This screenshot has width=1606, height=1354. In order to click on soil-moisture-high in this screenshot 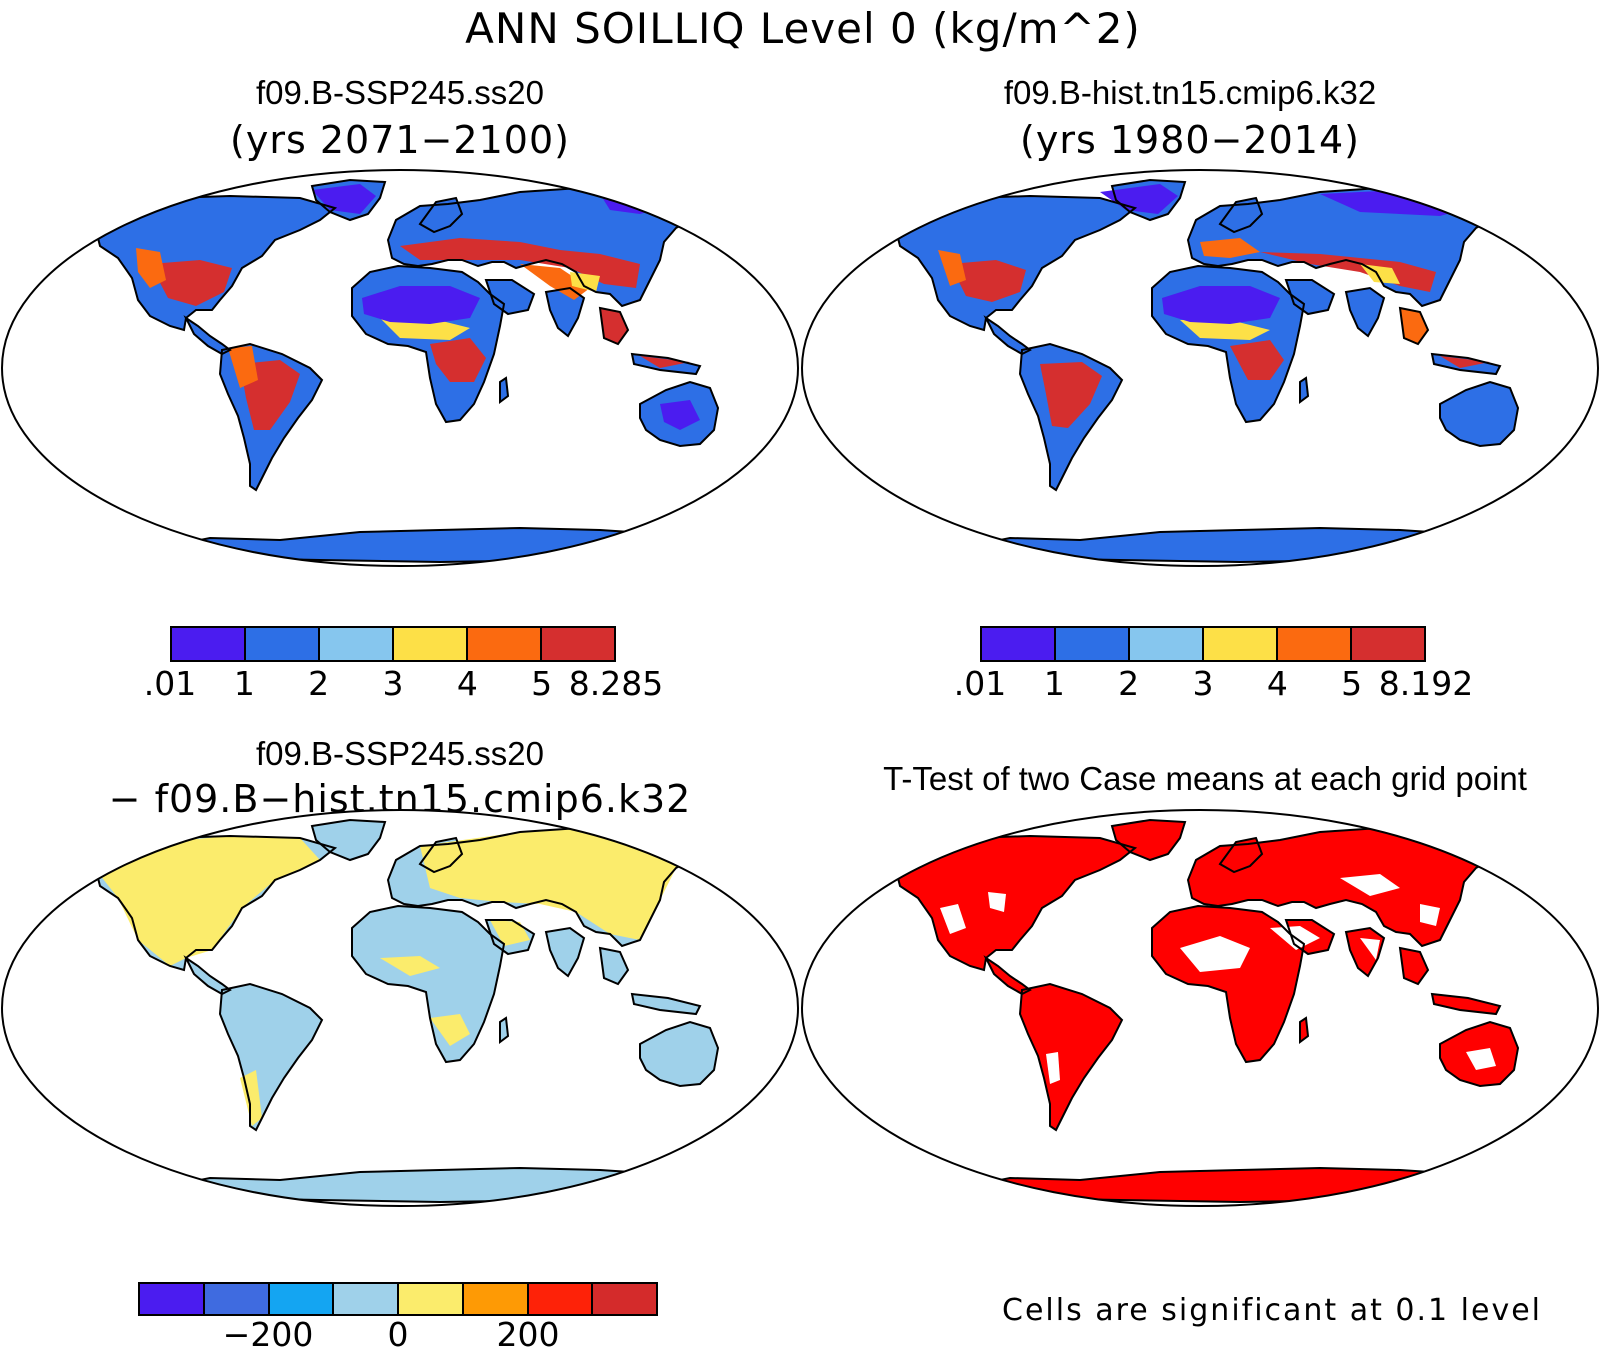, I will do `click(420, 334)`.